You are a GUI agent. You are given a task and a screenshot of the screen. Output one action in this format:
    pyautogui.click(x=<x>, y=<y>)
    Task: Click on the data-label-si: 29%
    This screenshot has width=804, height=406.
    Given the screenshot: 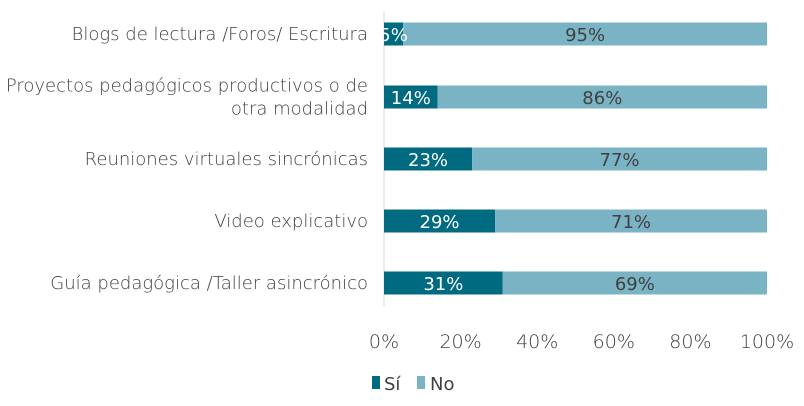 What is the action you would take?
    pyautogui.click(x=440, y=222)
    